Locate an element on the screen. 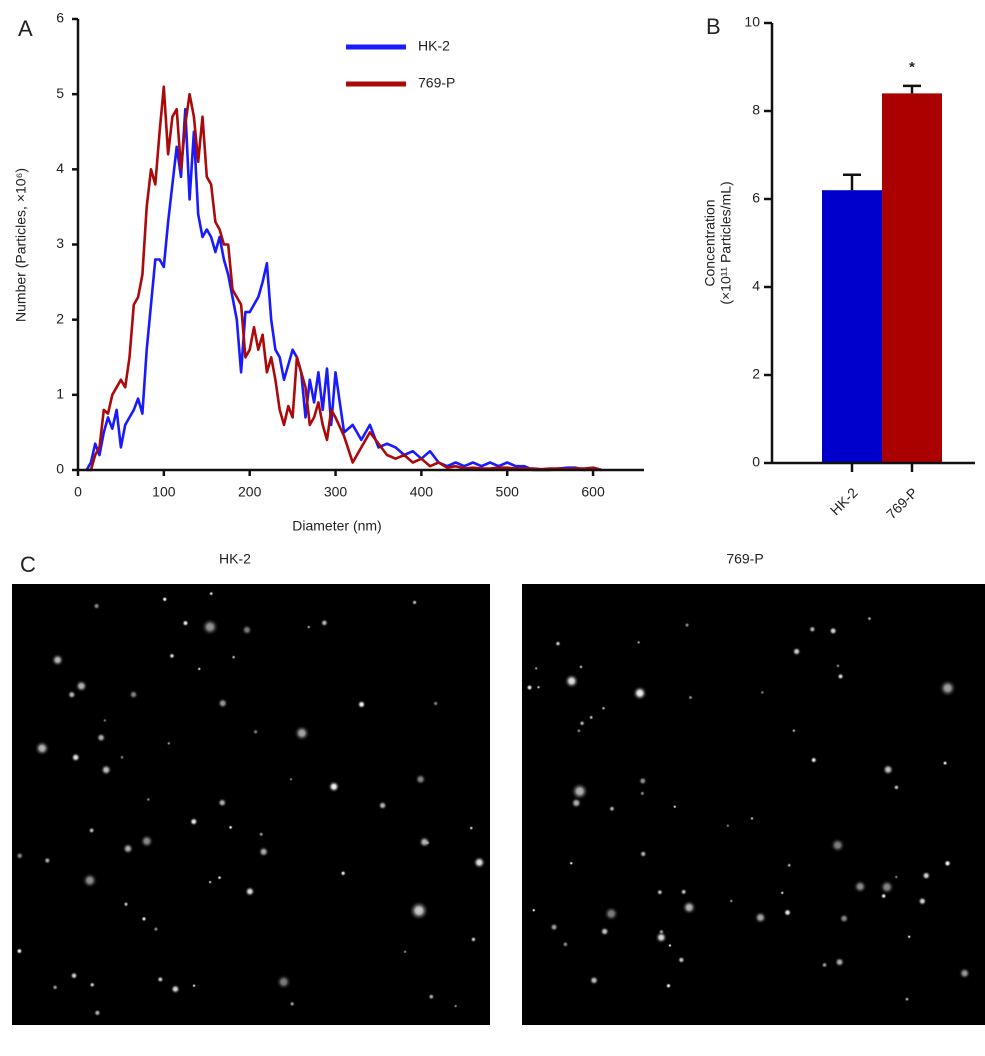 The height and width of the screenshot is (1056, 985). x-tick-label: 600 is located at coordinates (593, 492).